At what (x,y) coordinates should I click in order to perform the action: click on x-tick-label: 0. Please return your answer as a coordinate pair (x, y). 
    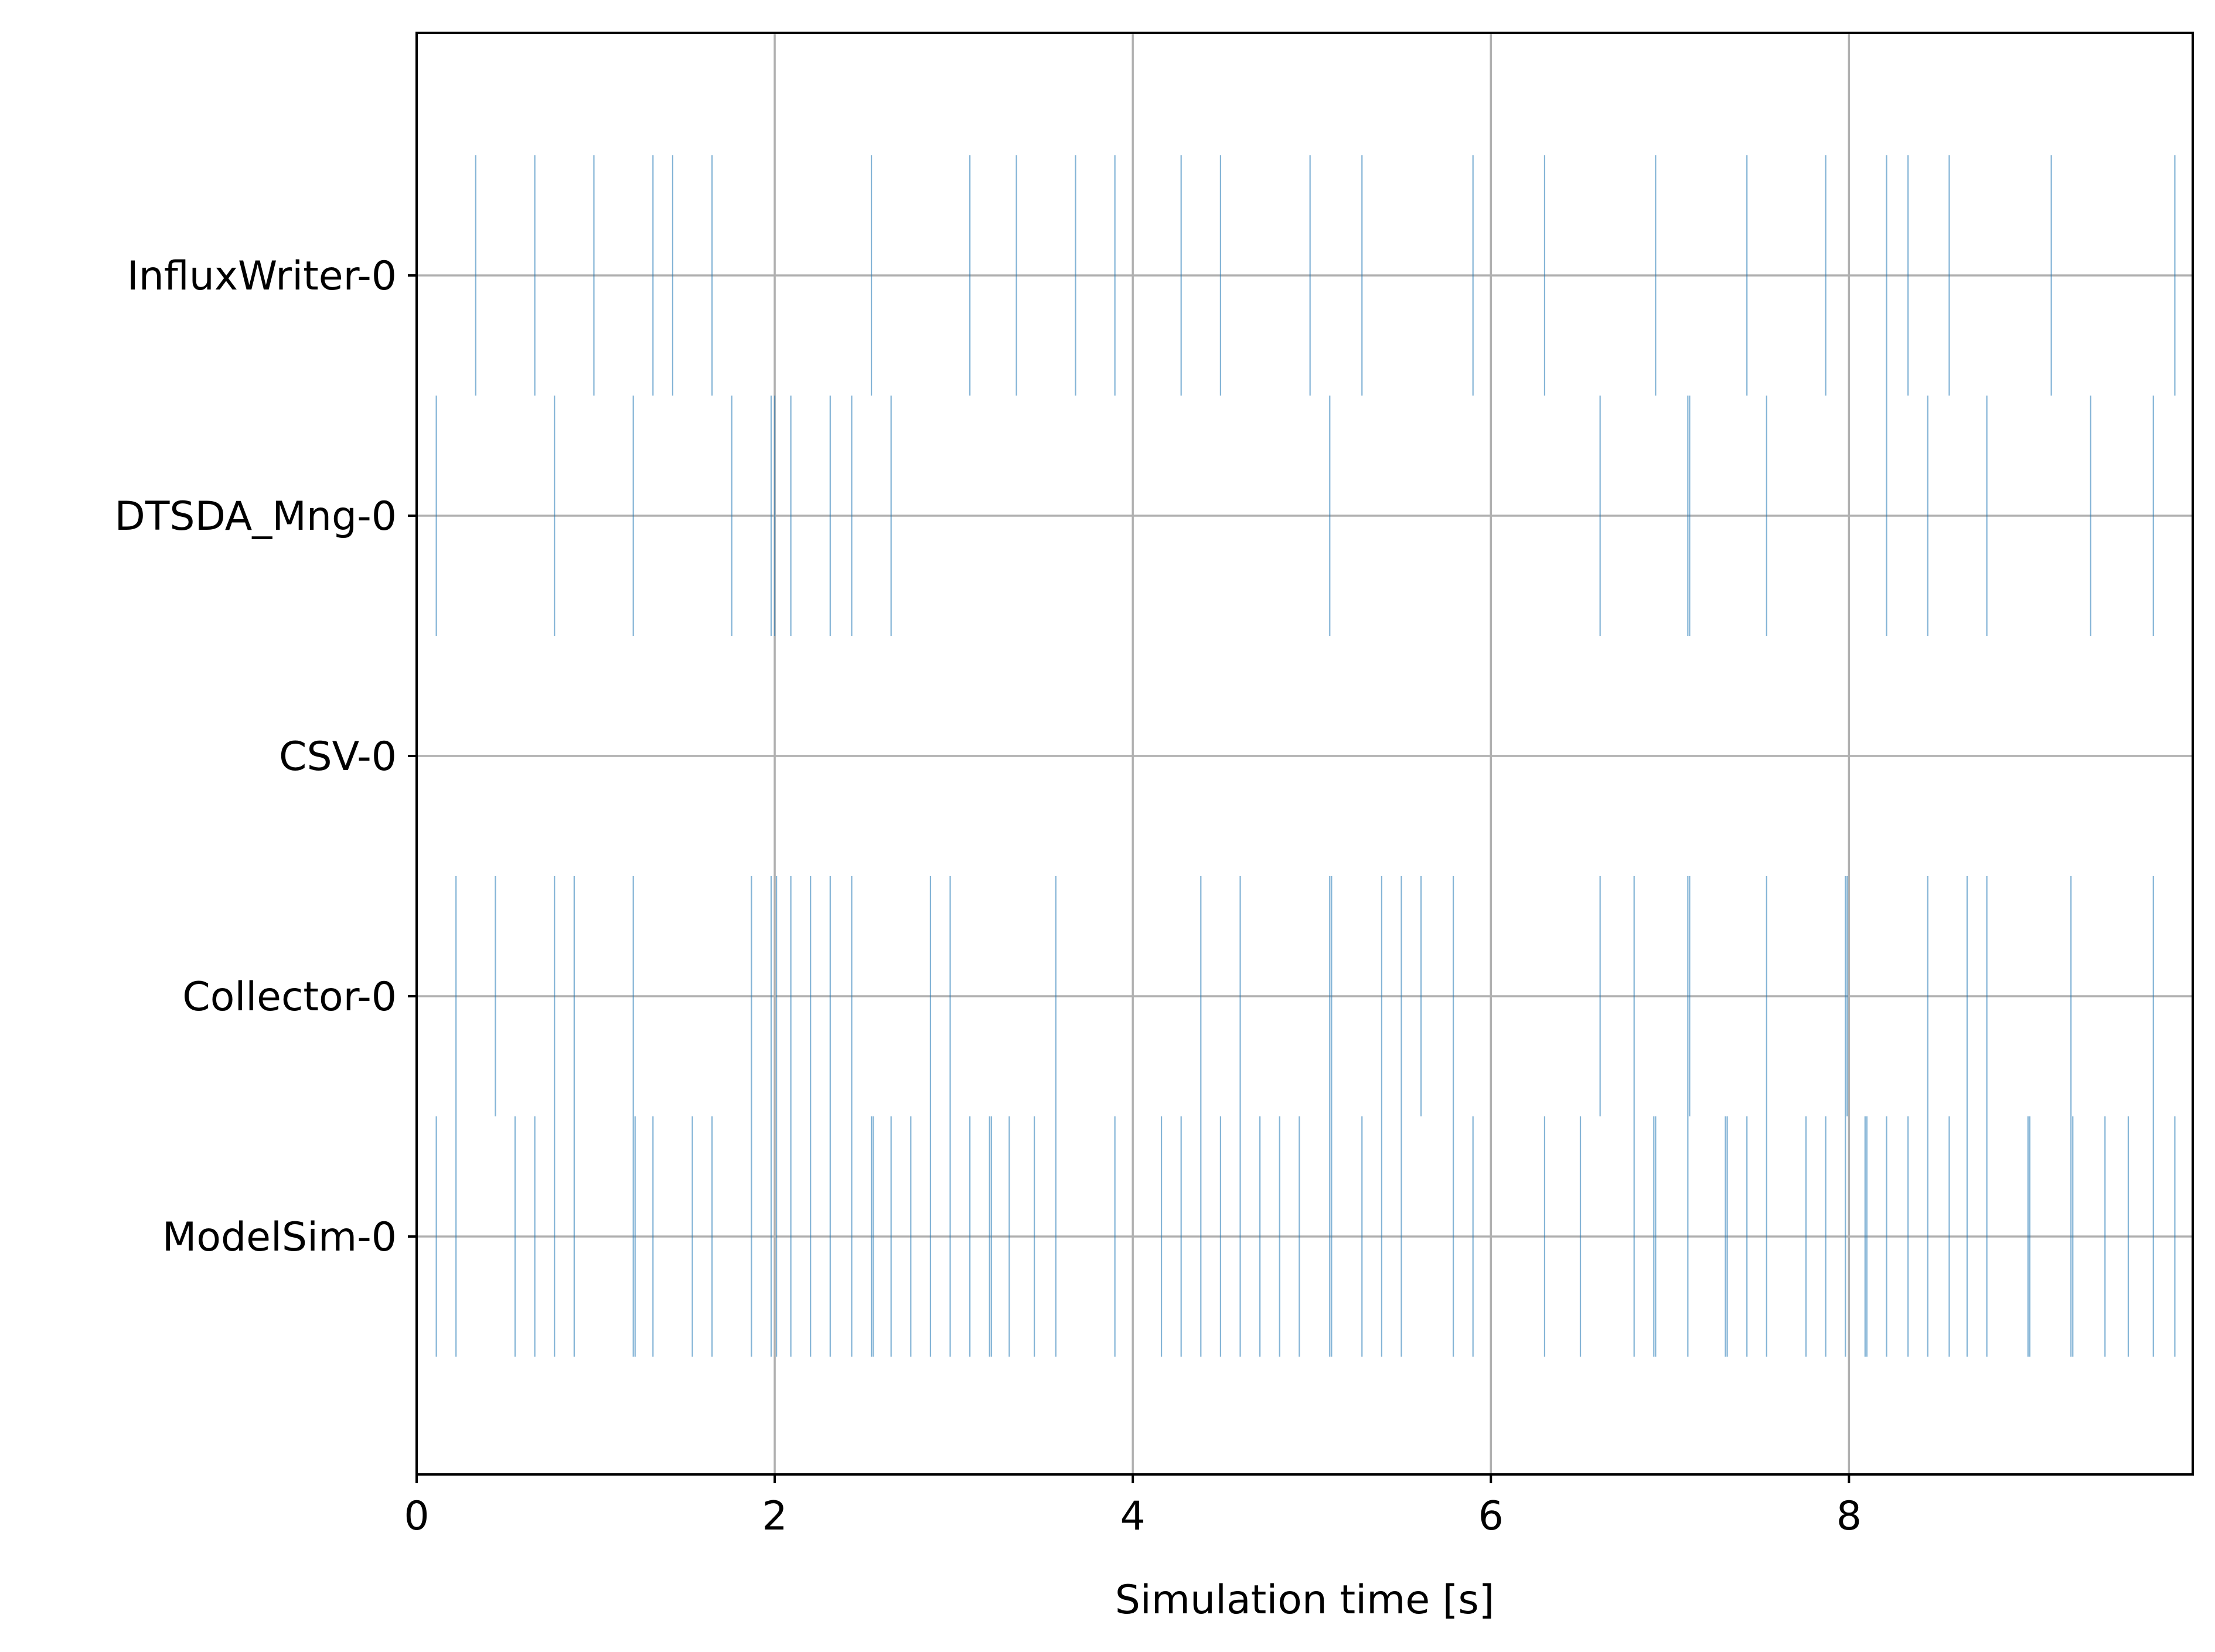
    Looking at the image, I should click on (416, 1516).